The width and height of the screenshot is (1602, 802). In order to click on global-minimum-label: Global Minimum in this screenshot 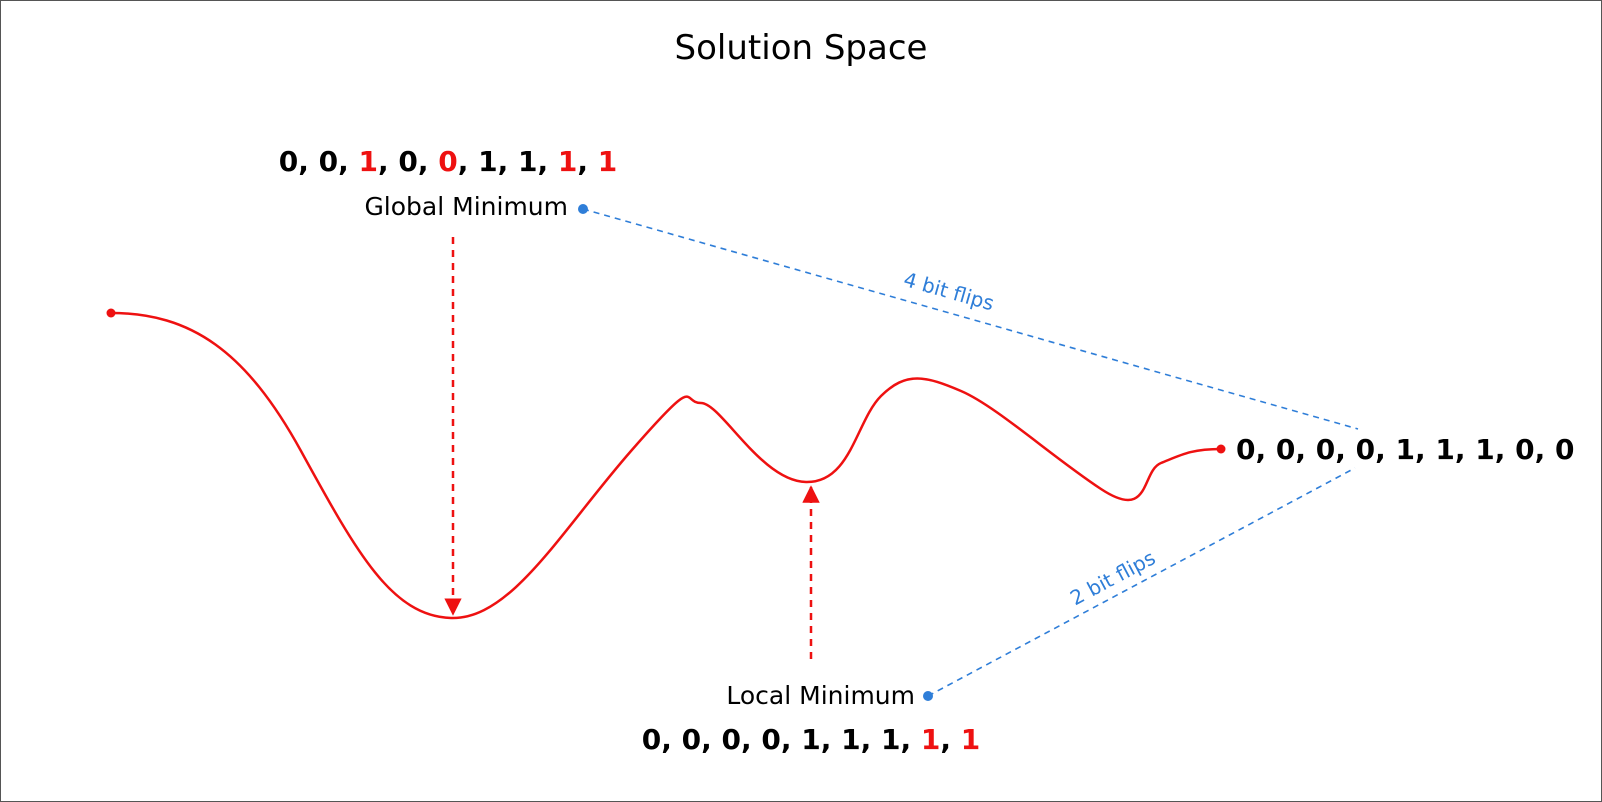, I will do `click(466, 206)`.